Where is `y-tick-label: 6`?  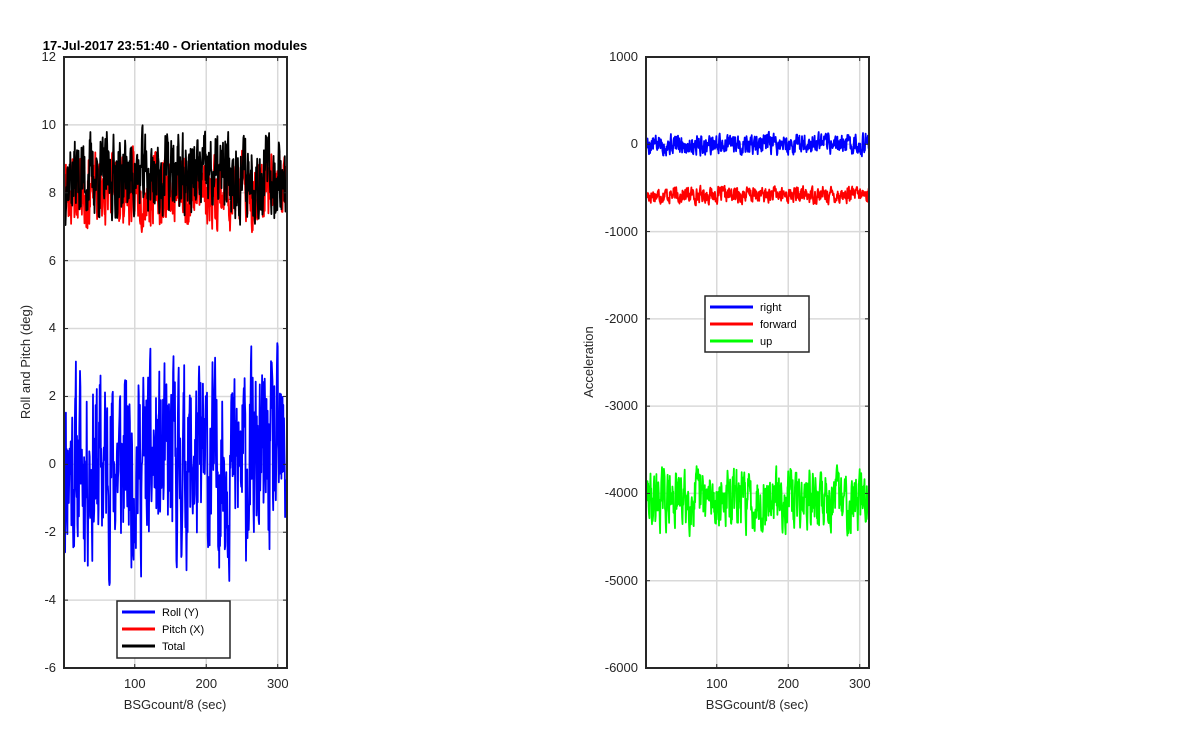
y-tick-label: 6 is located at coordinates (52, 260).